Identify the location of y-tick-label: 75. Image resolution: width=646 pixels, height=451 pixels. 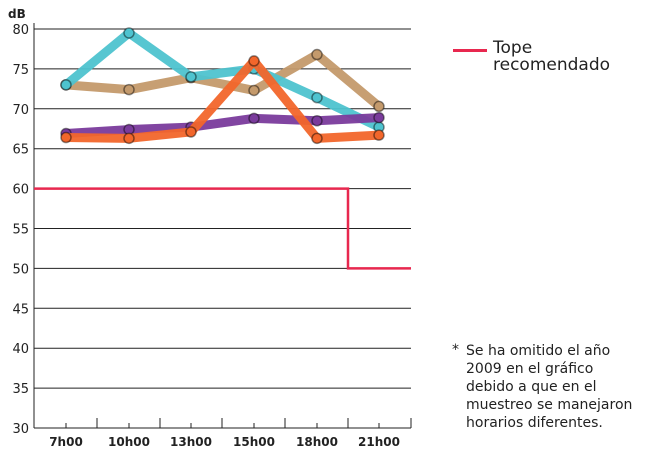
(20, 70).